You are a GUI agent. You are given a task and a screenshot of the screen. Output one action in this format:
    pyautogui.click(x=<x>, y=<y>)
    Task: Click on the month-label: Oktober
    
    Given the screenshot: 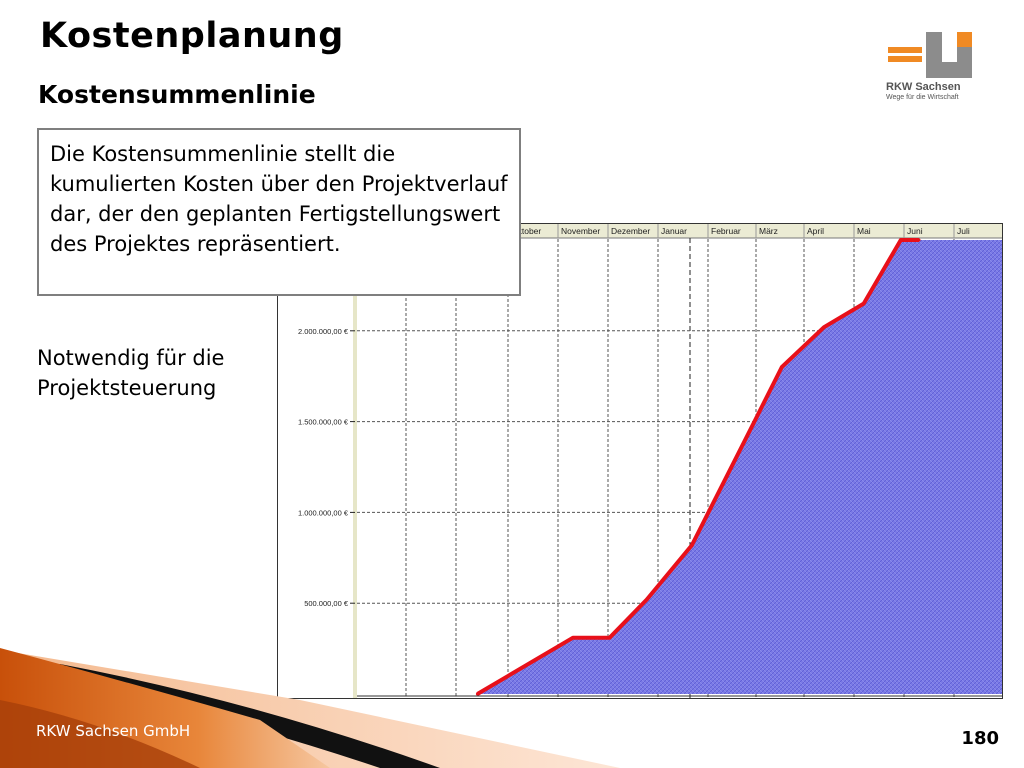 What is the action you would take?
    pyautogui.click(x=526, y=231)
    